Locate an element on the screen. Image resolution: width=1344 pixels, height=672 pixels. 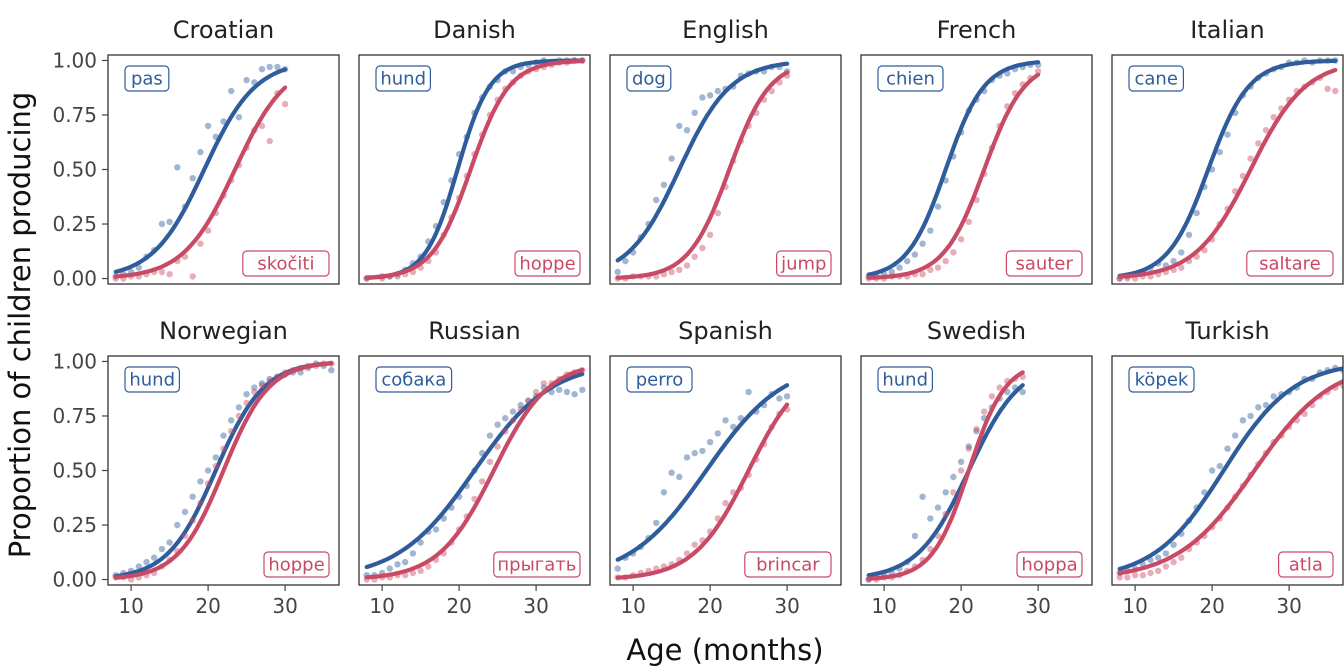
verb-word-label: atla is located at coordinates (1305, 564).